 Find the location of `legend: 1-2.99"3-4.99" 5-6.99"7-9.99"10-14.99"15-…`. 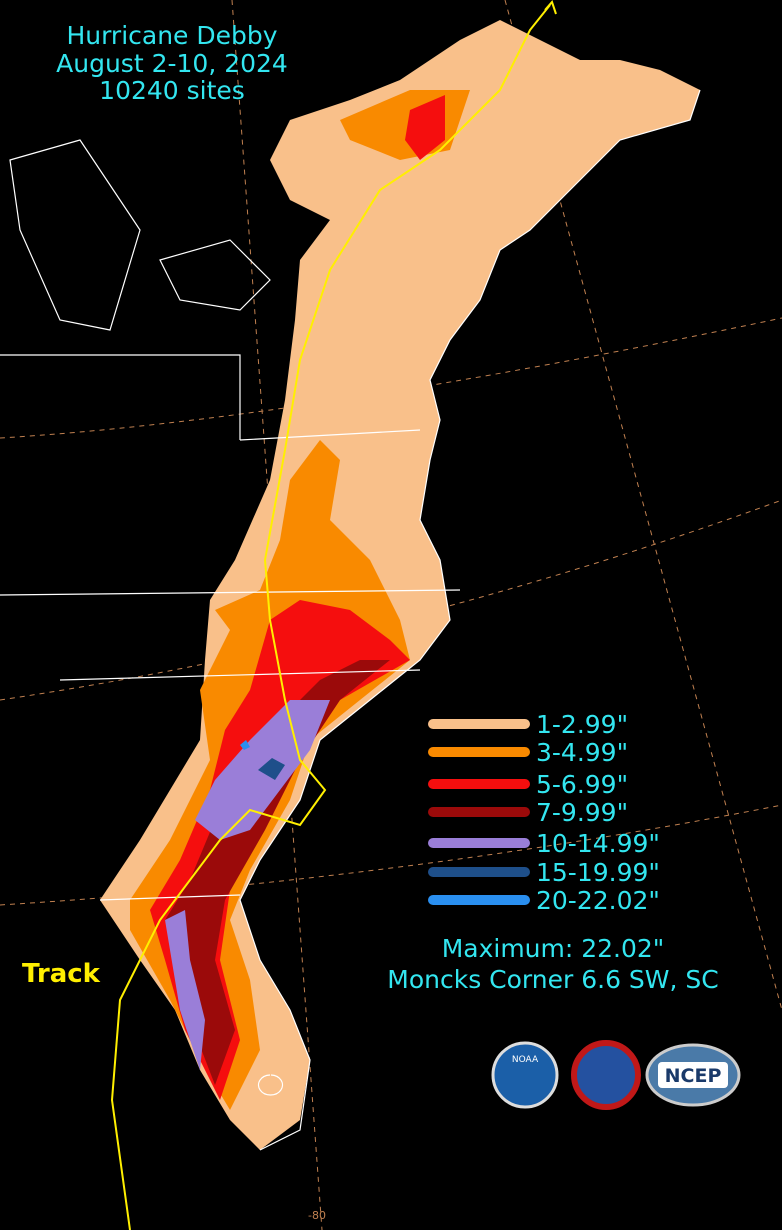

legend: 1-2.99"3-4.99" 5-6.99"7-9.99"10-14.99"15-… is located at coordinates (544, 812).